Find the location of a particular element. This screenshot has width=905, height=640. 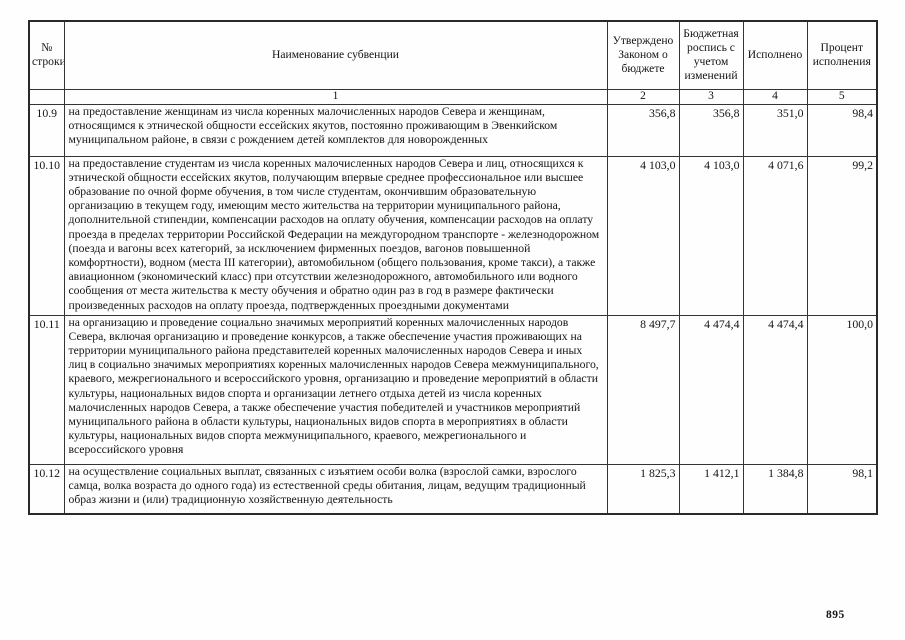

cell-approved-by-law: 356,8 is located at coordinates (643, 130).